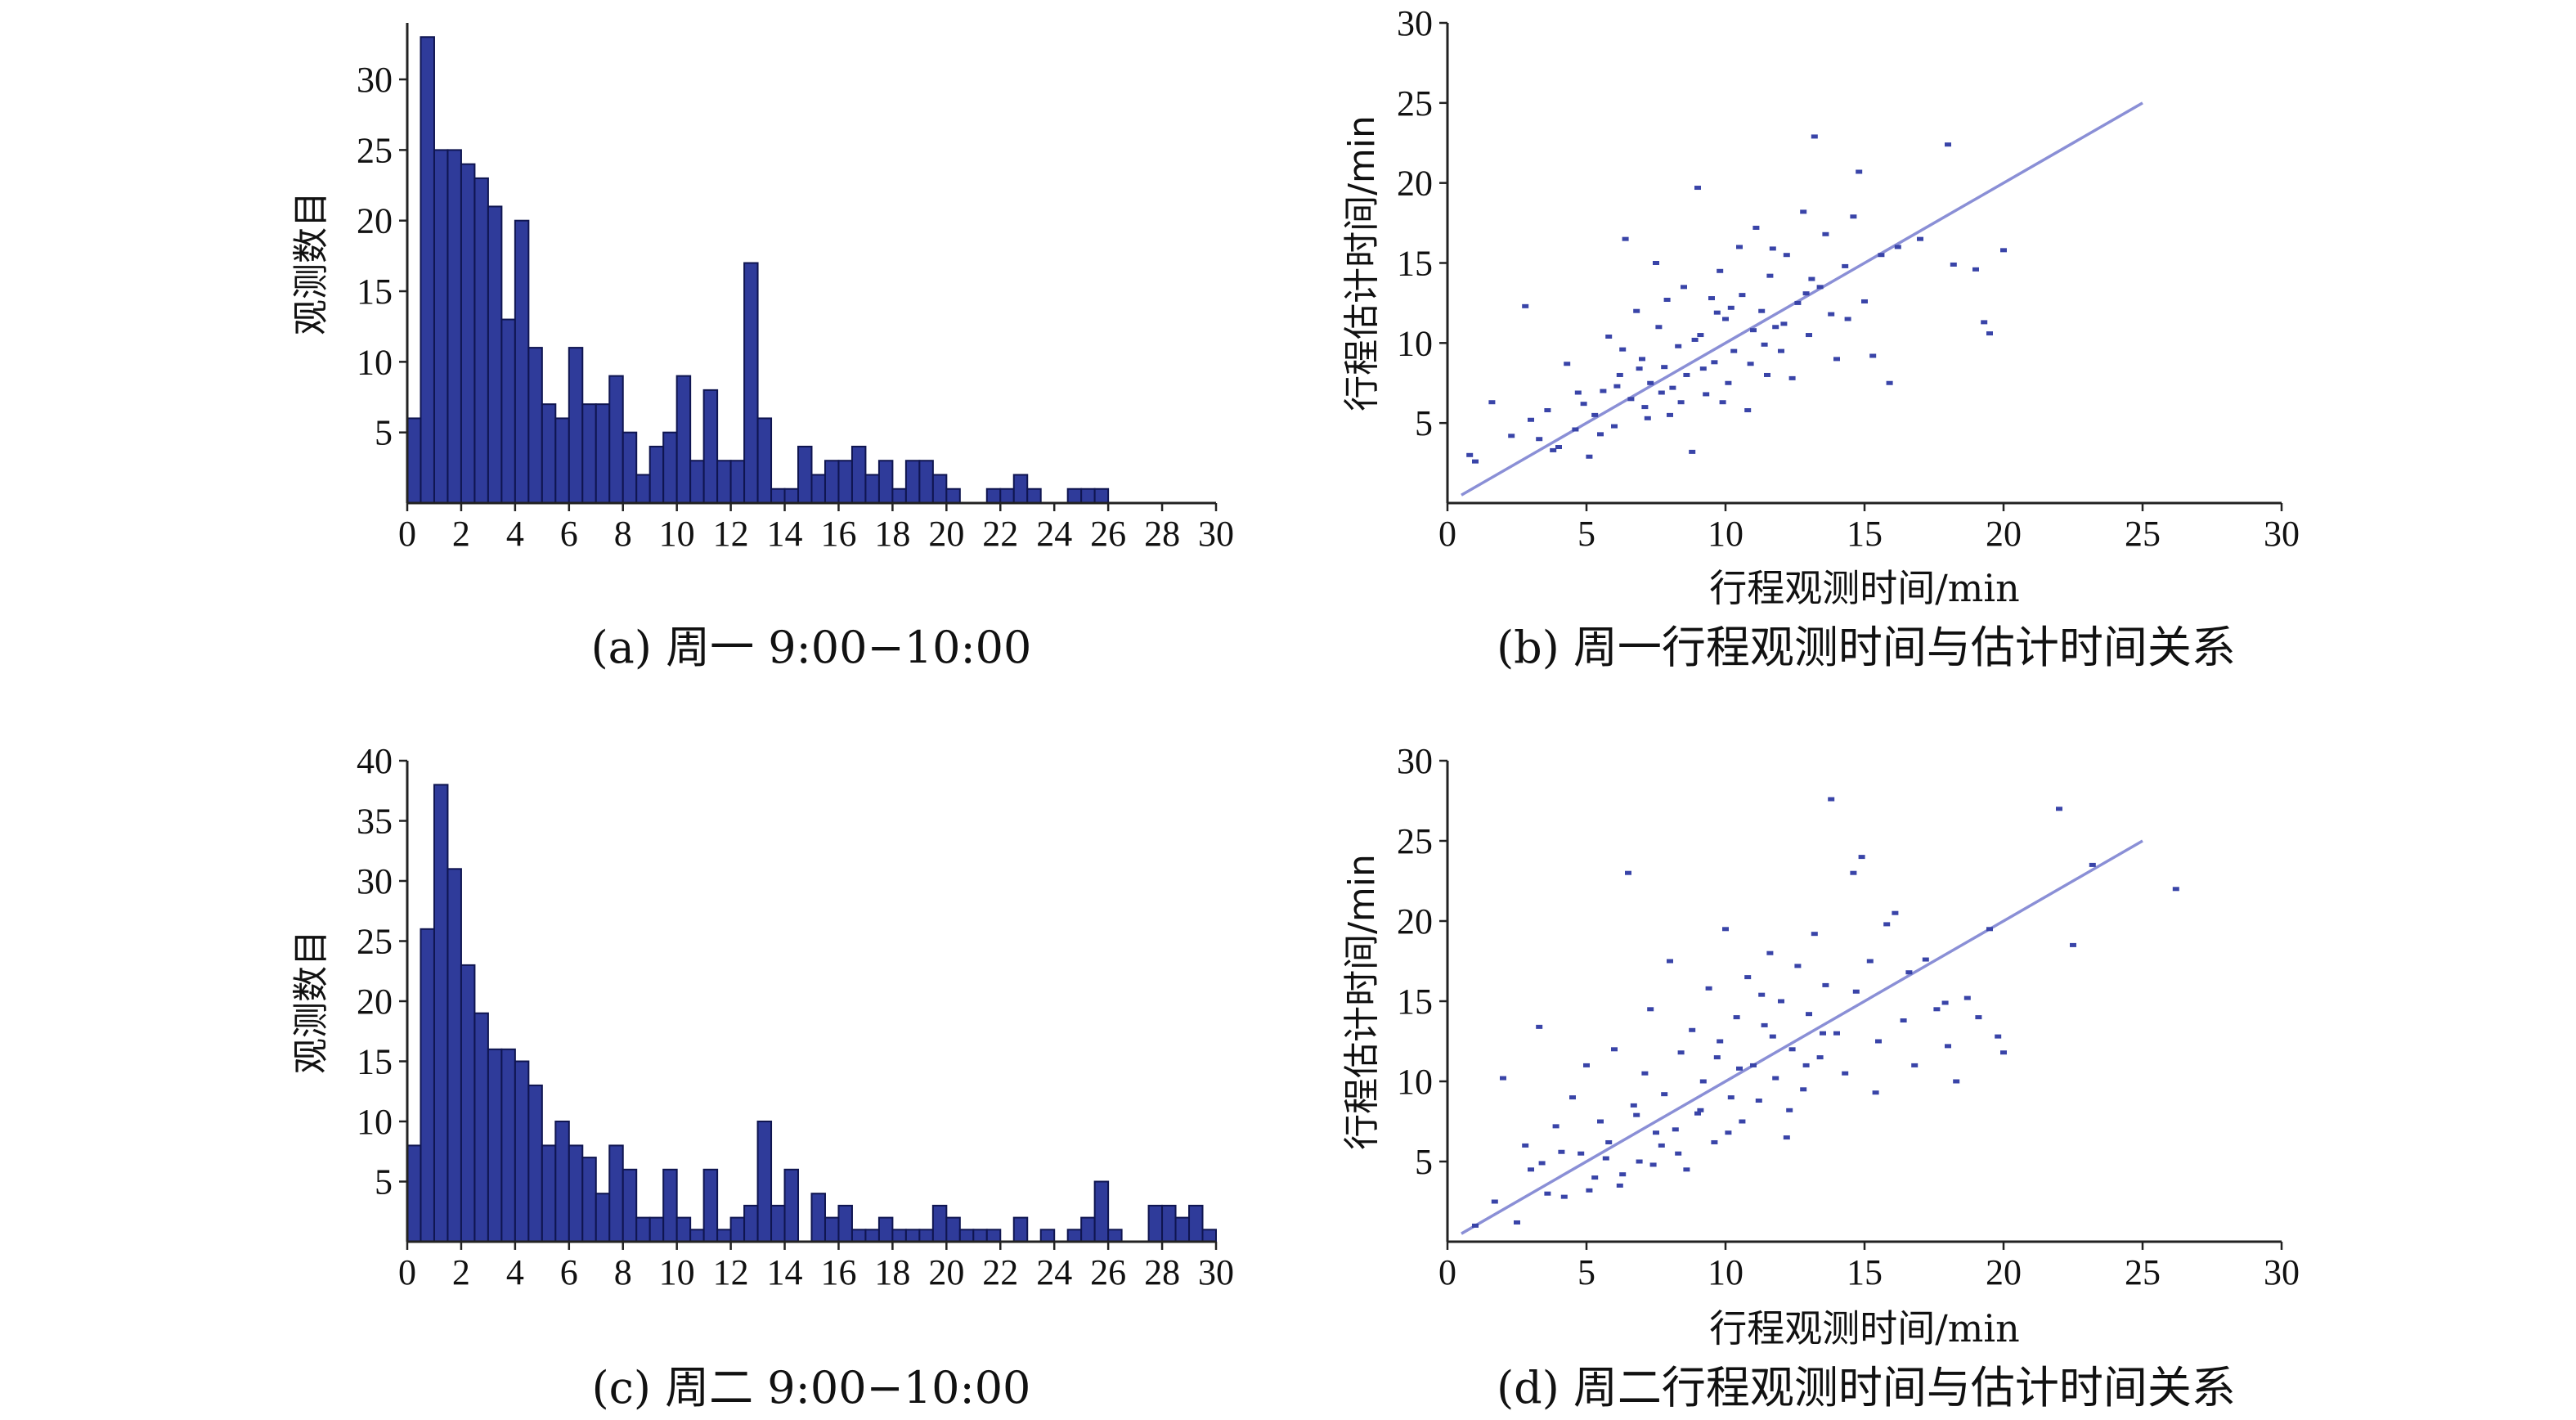 The image size is (2576, 1420). I want to click on y-tick-label: 25, so click(1415, 103).